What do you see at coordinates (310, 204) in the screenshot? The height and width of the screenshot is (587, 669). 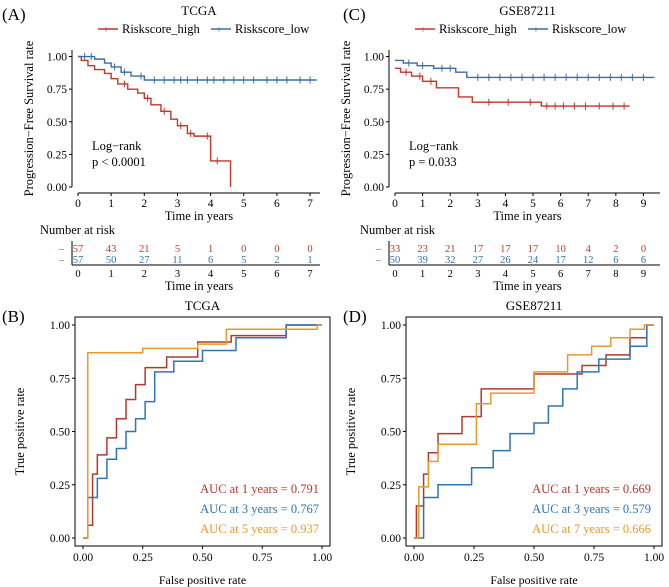 I see `x-tick-label: 7` at bounding box center [310, 204].